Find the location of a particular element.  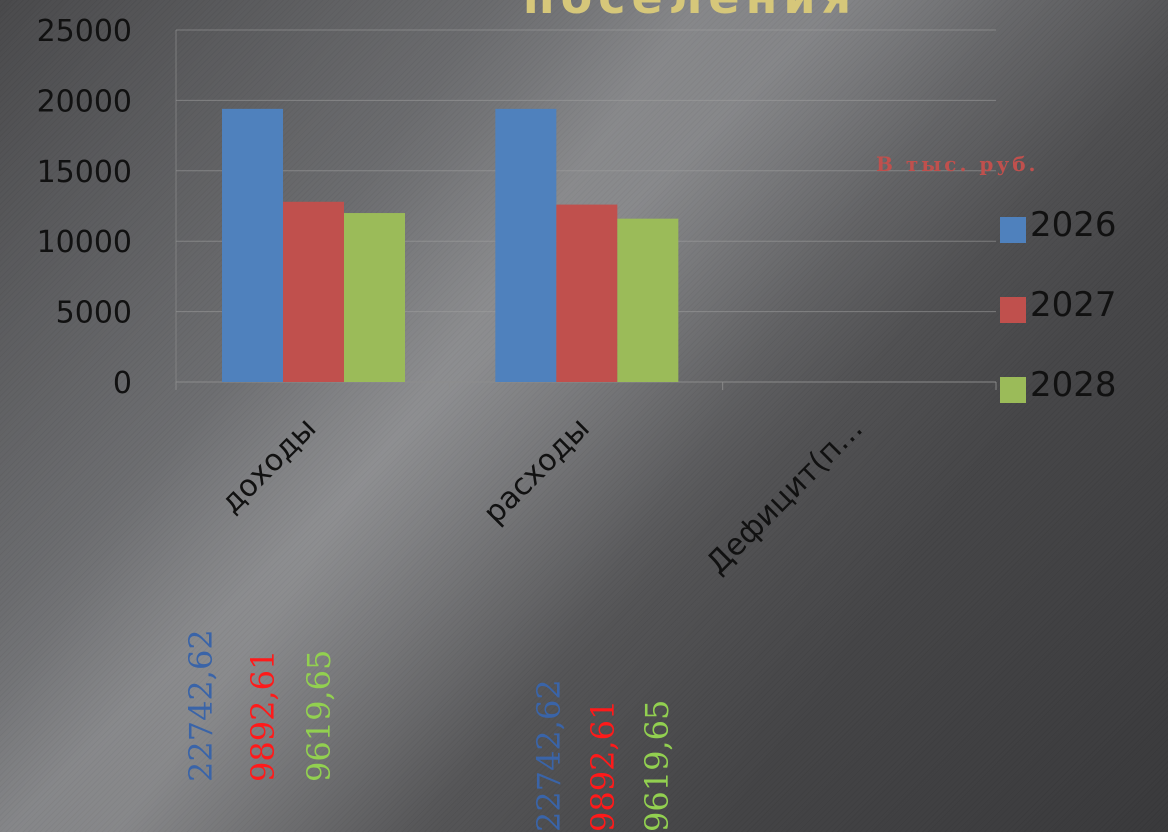

legend-label: 2026 is located at coordinates (1073, 225).